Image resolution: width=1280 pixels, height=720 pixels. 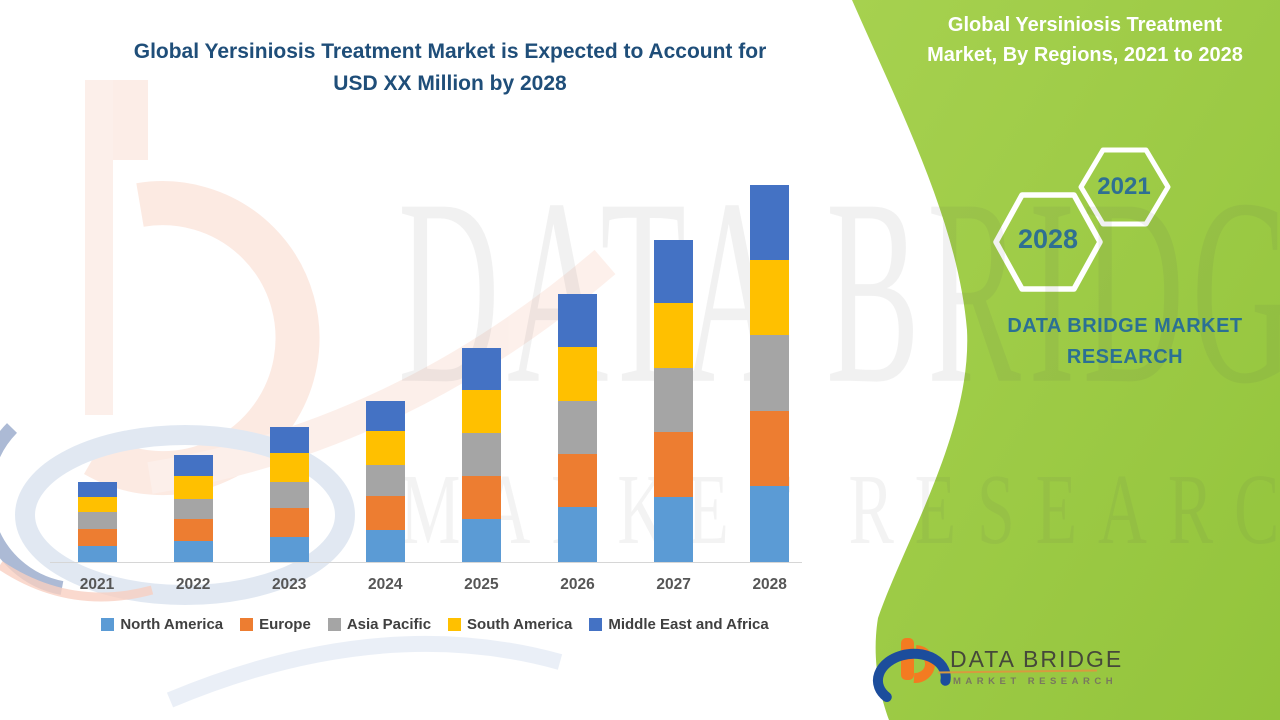 I want to click on bar-segment-2028-middle-east-and-africa, so click(x=770, y=222).